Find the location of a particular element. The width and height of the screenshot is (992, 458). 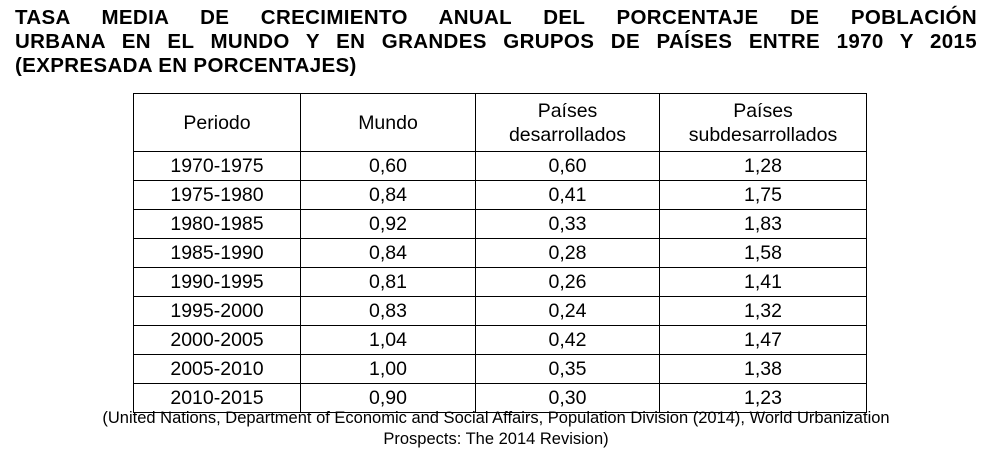

header-mundo-label: Mundo is located at coordinates (388, 122).